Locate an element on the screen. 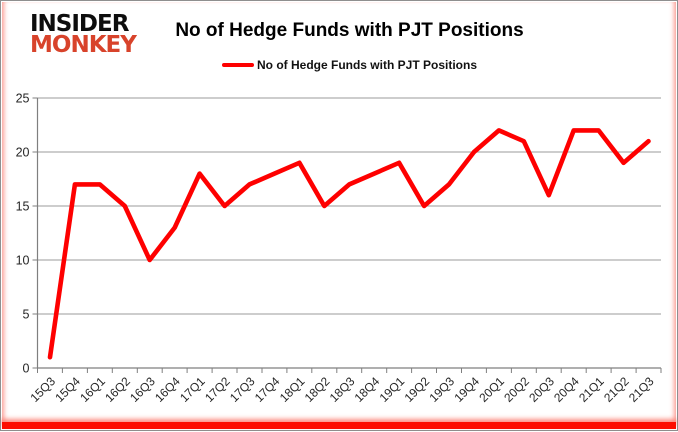  x-tick-label: 17Q3 is located at coordinates (242, 389).